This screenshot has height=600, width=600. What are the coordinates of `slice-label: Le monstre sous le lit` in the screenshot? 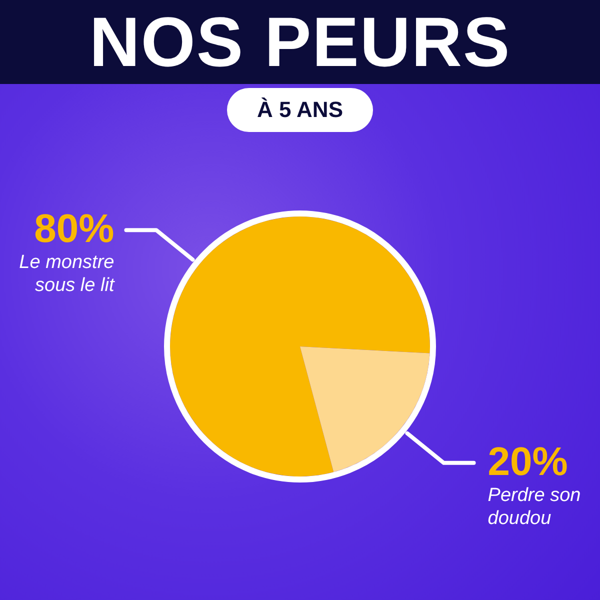 It's located at (67, 274).